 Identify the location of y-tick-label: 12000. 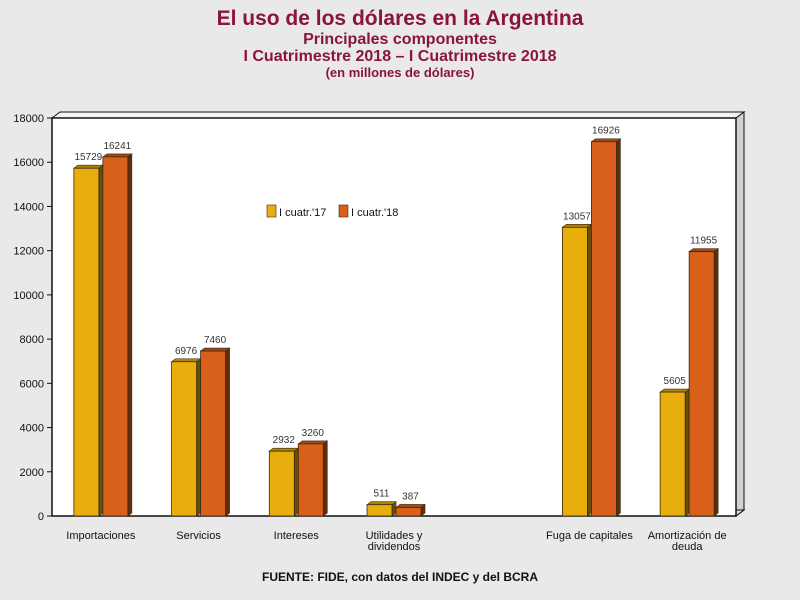
(28, 252).